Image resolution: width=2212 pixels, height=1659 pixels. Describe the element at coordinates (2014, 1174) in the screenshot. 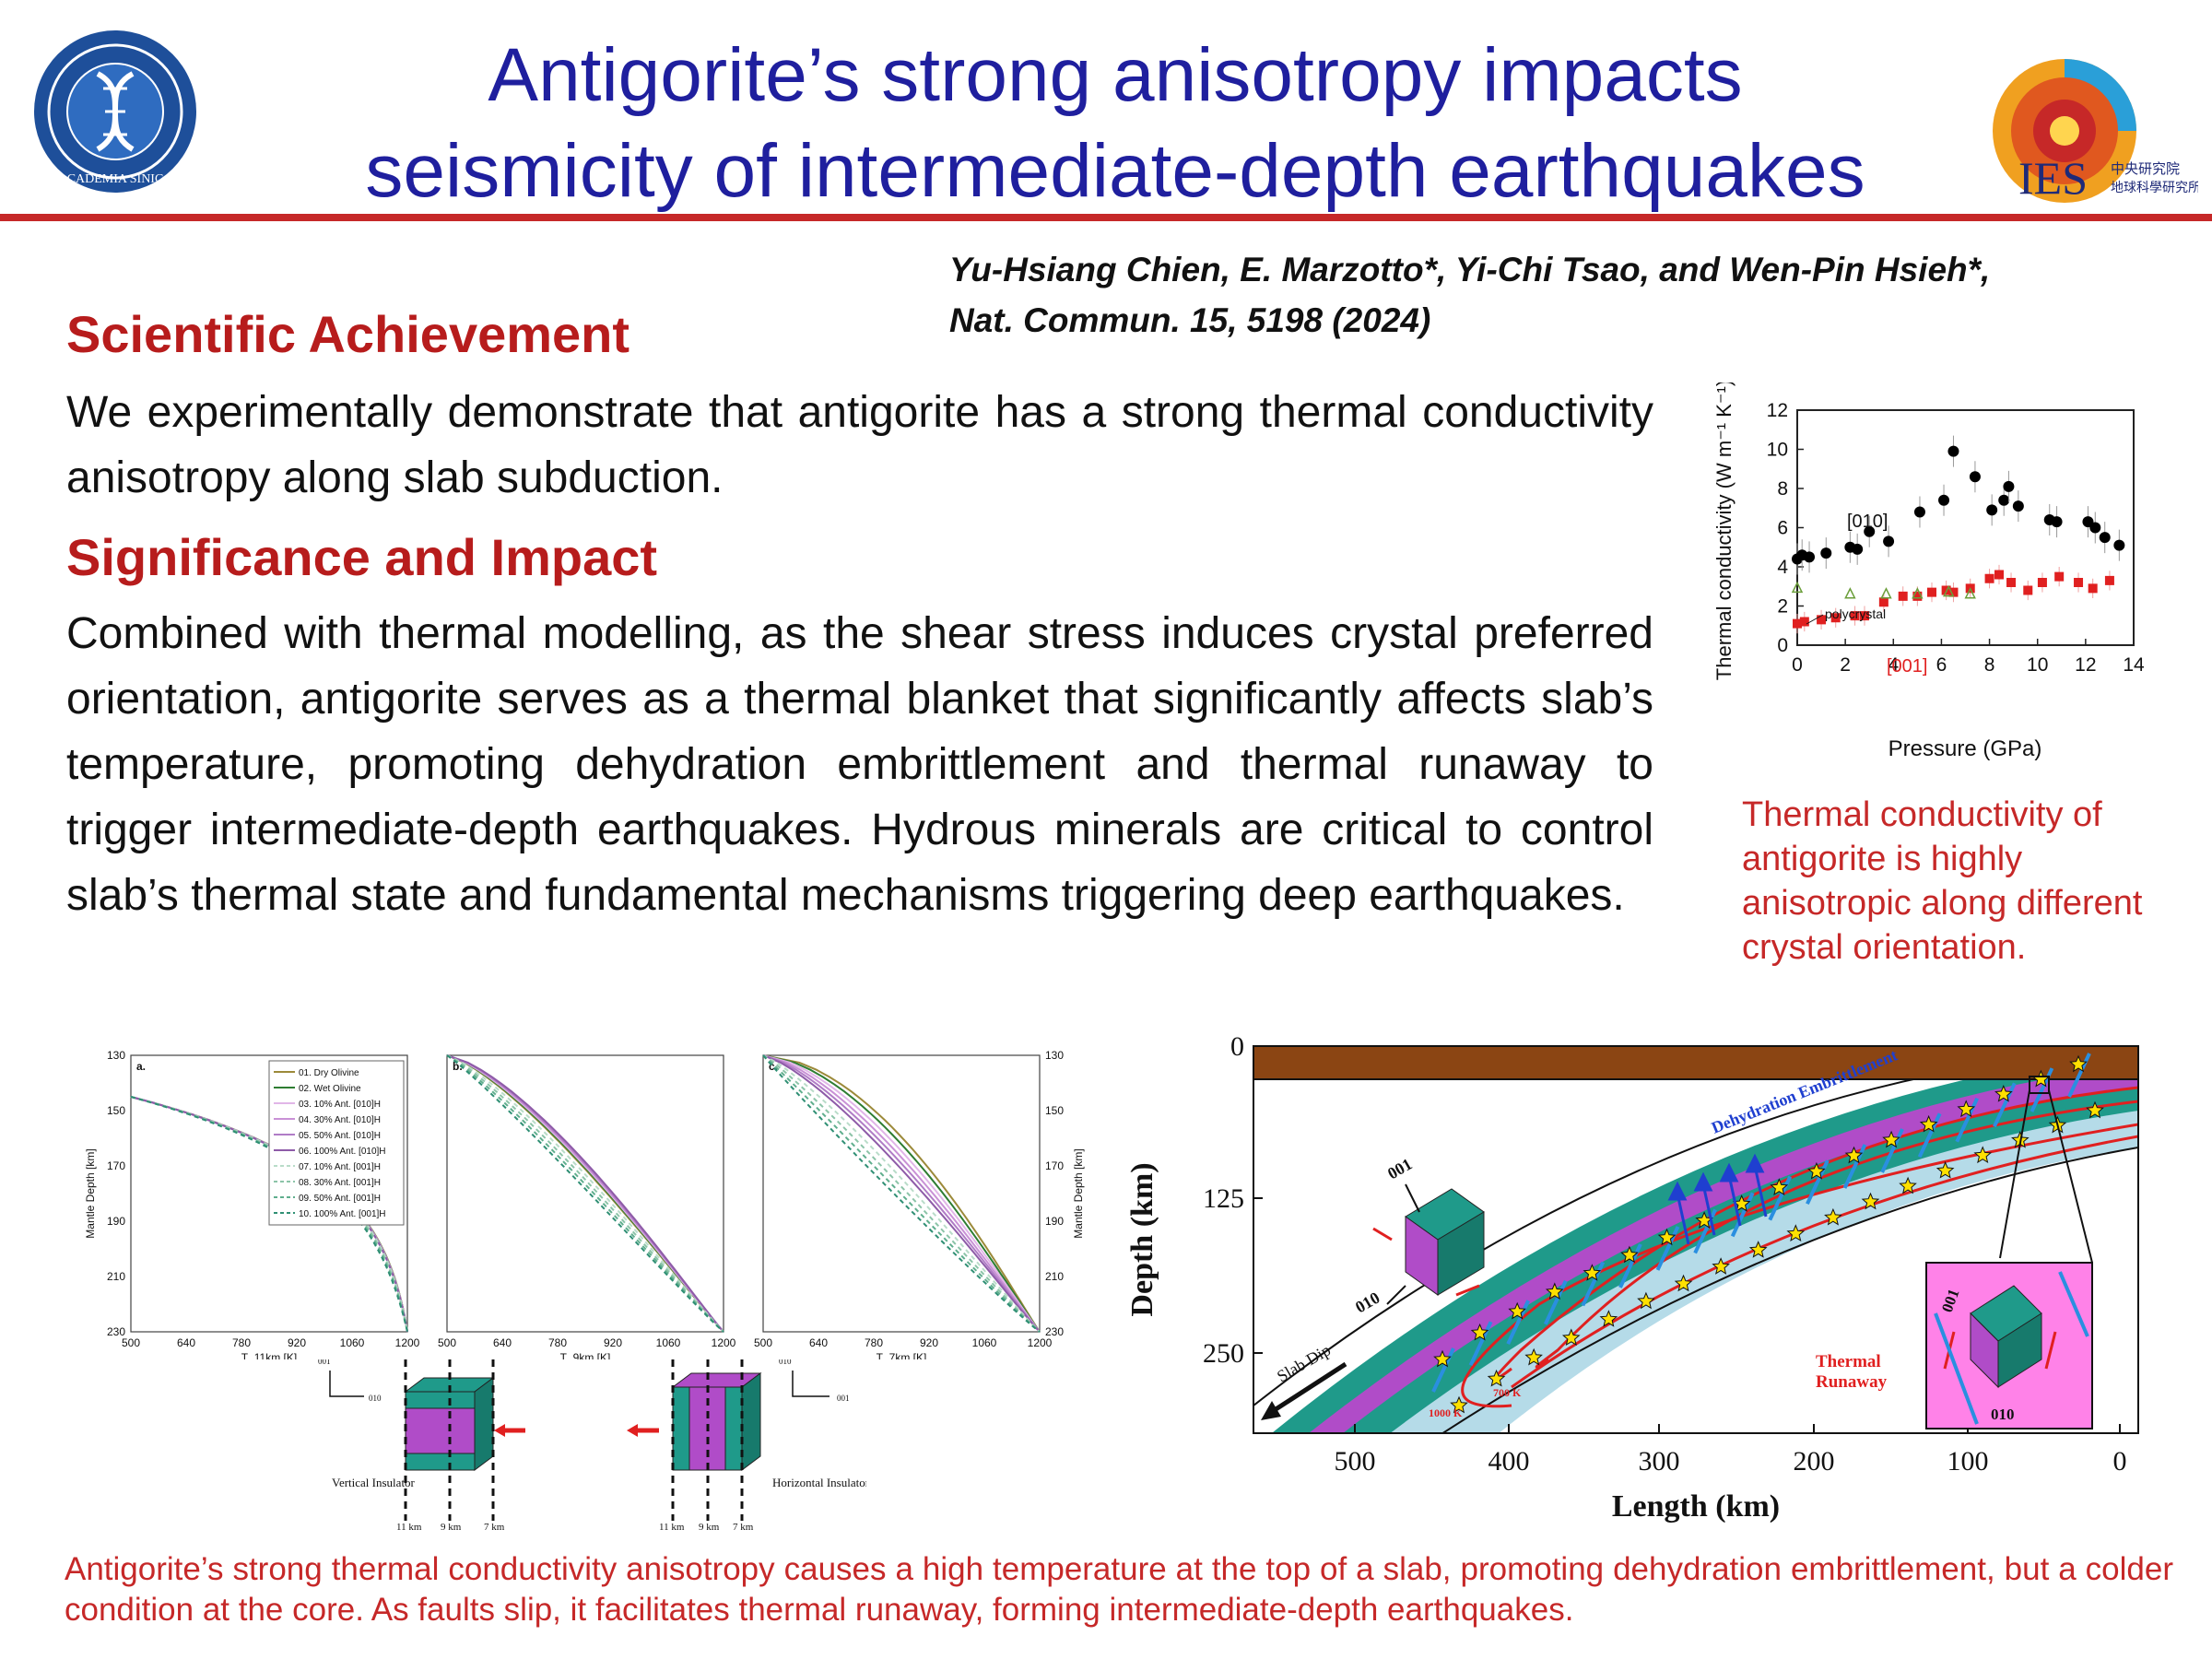

I see `inset-pointer-left` at that location.